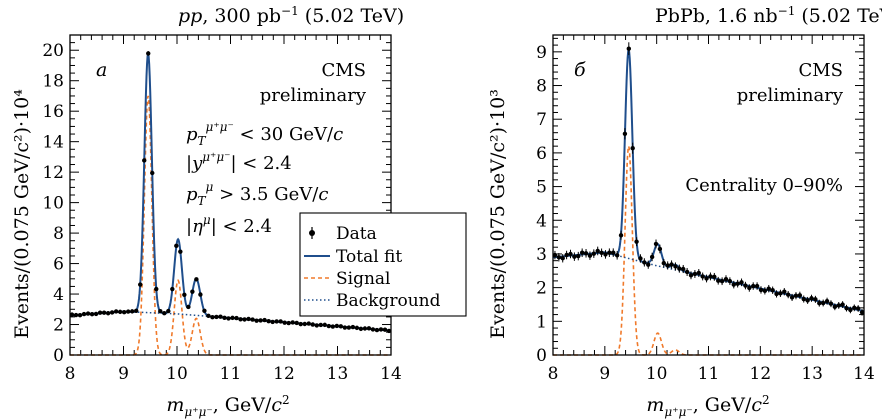 The width and height of the screenshot is (882, 419). I want to click on y-tick-label: 14, so click(53, 143).